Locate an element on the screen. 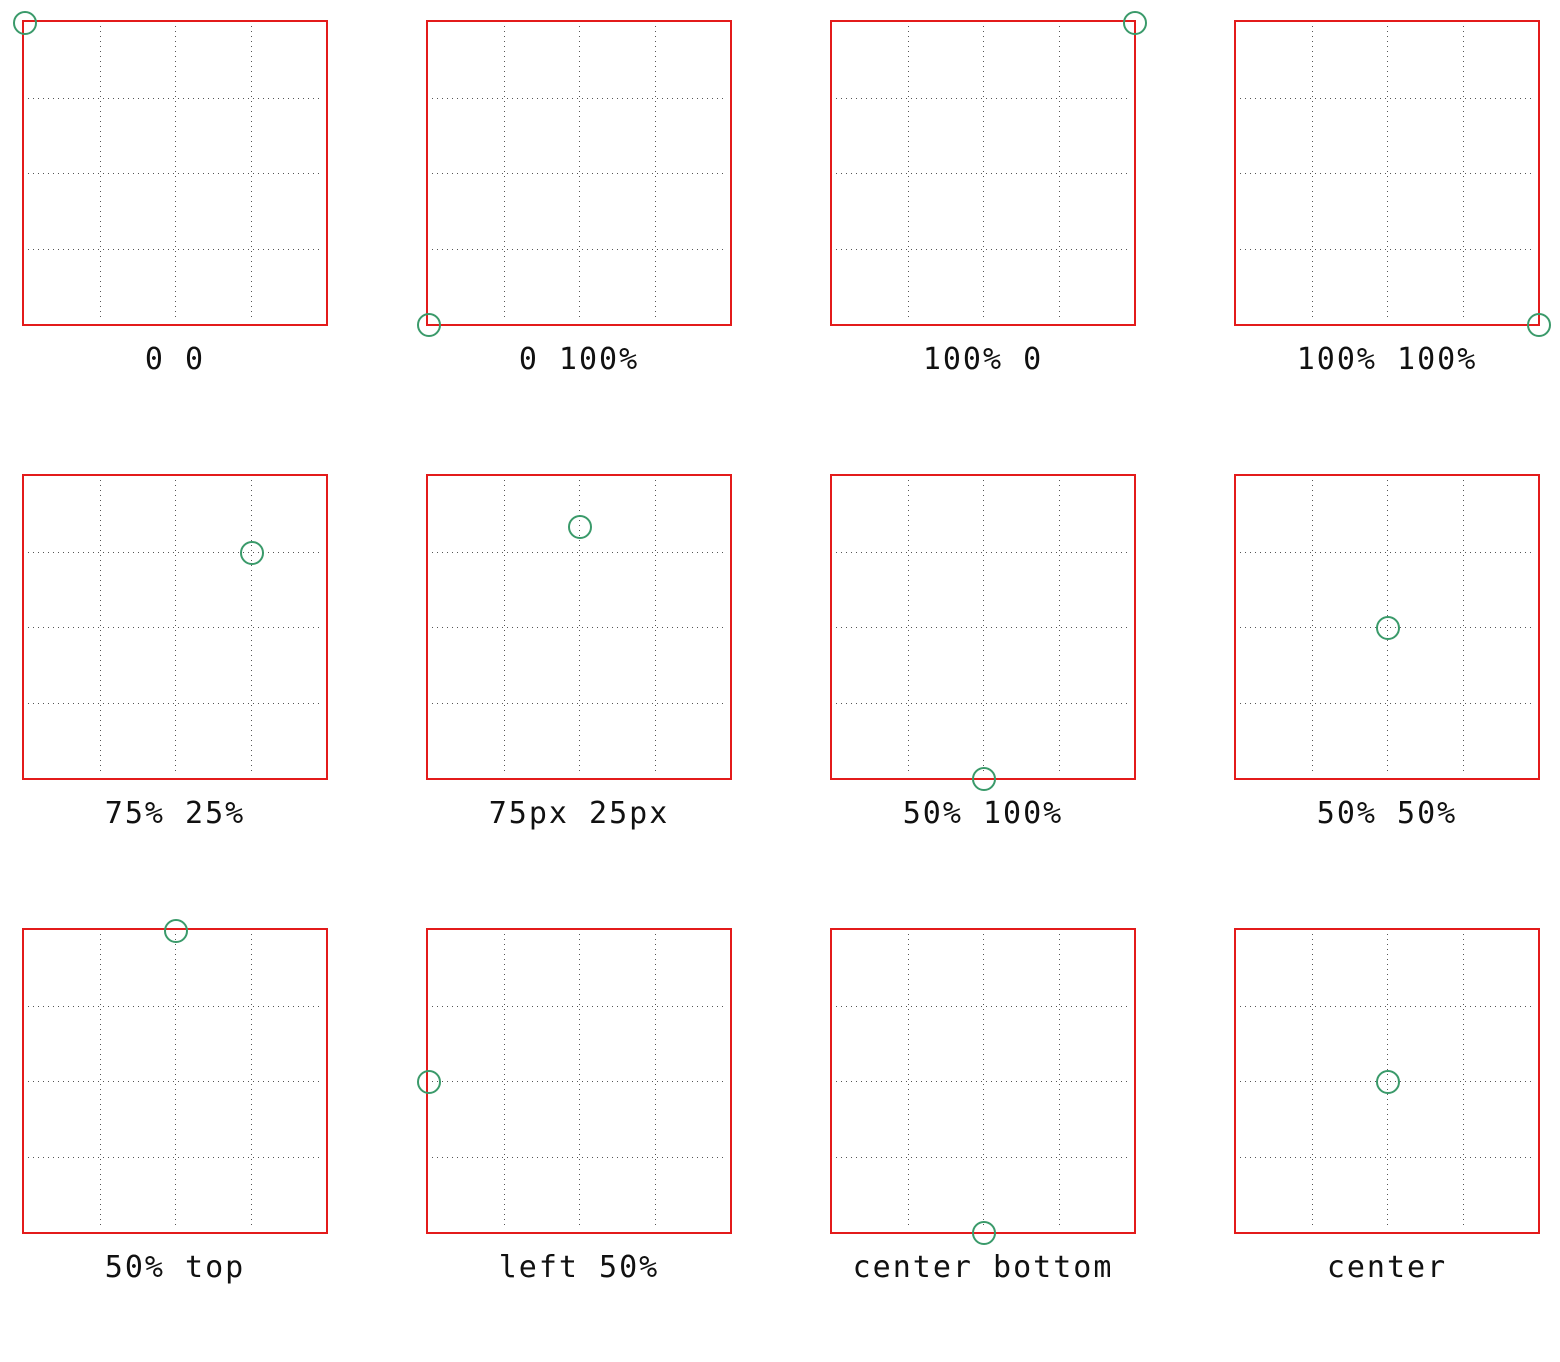  example-label: 0 0 is located at coordinates (175, 359).